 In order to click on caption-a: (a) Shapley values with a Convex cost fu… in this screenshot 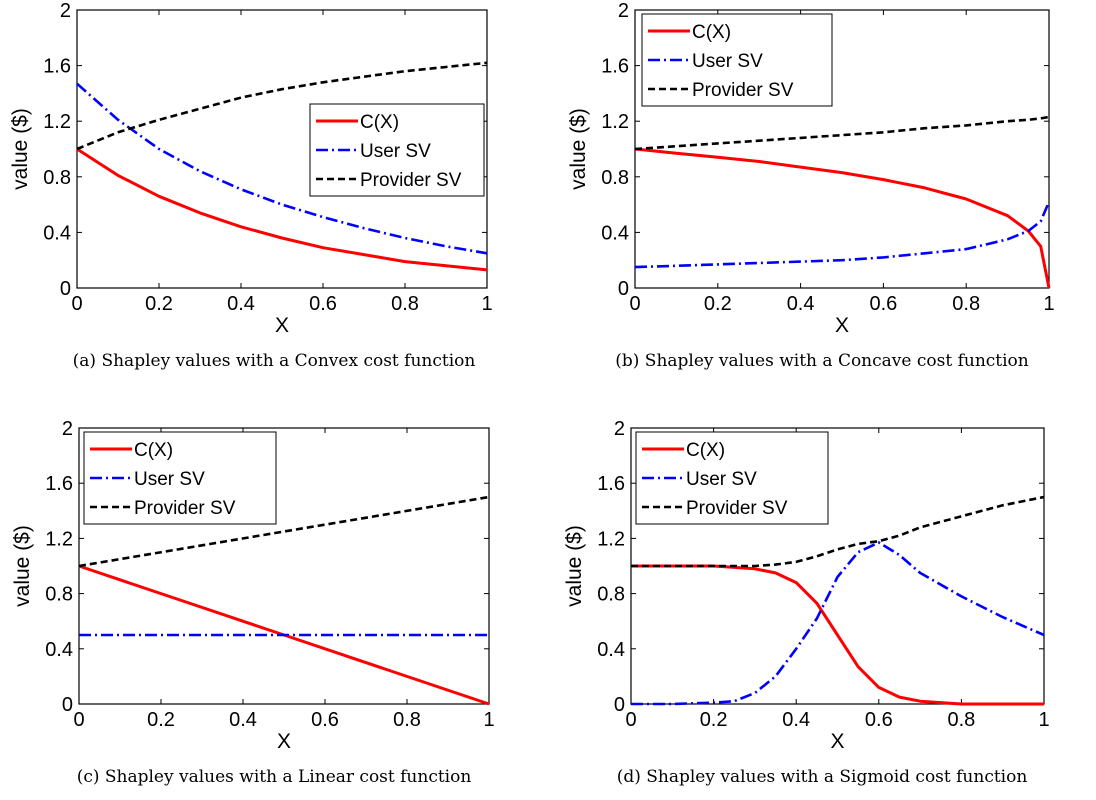, I will do `click(274, 361)`.